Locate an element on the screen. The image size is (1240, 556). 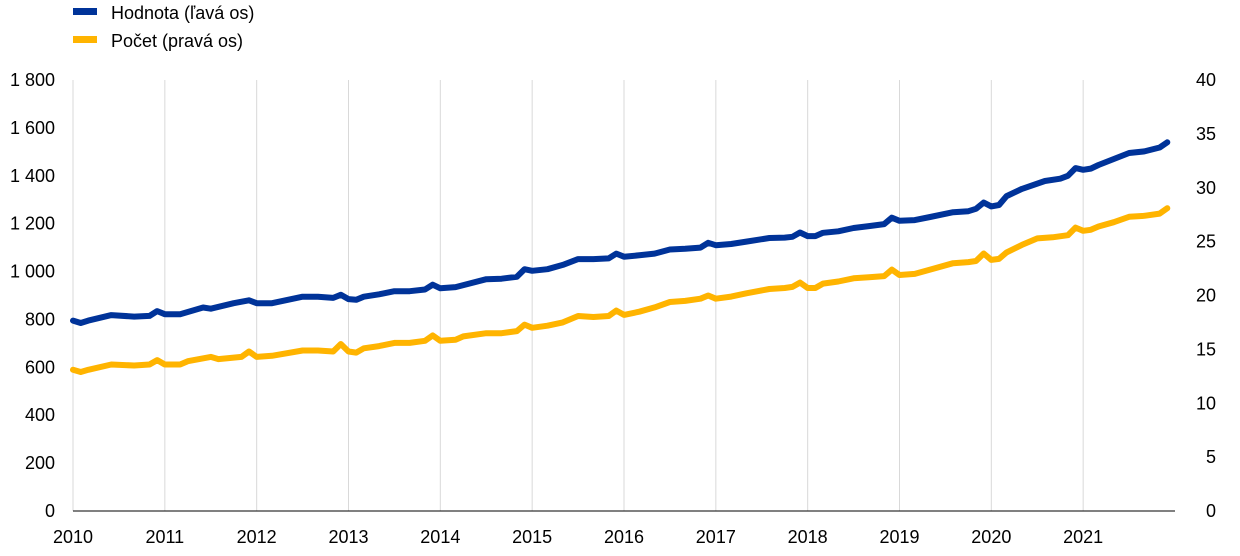
left-tick-1600: 1 600 is located at coordinates (32, 128).